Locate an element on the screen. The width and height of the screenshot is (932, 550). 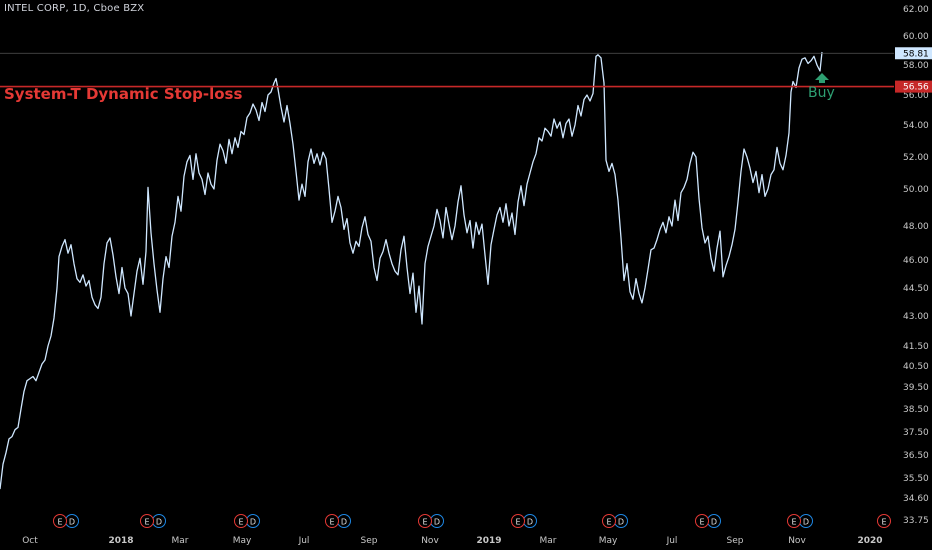
price-tick-label: 41.50 is located at coordinates (916, 347).